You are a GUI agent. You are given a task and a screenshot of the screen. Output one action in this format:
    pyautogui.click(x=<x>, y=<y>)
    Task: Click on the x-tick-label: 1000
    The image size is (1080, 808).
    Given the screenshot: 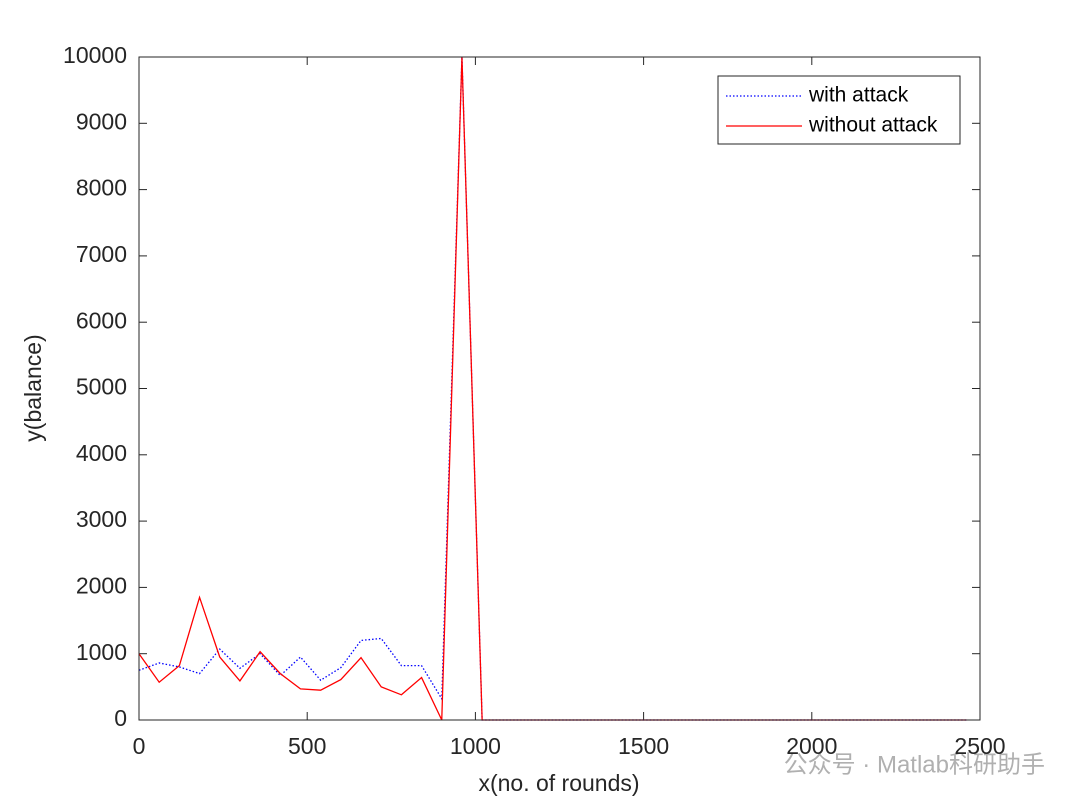 What is the action you would take?
    pyautogui.click(x=475, y=746)
    